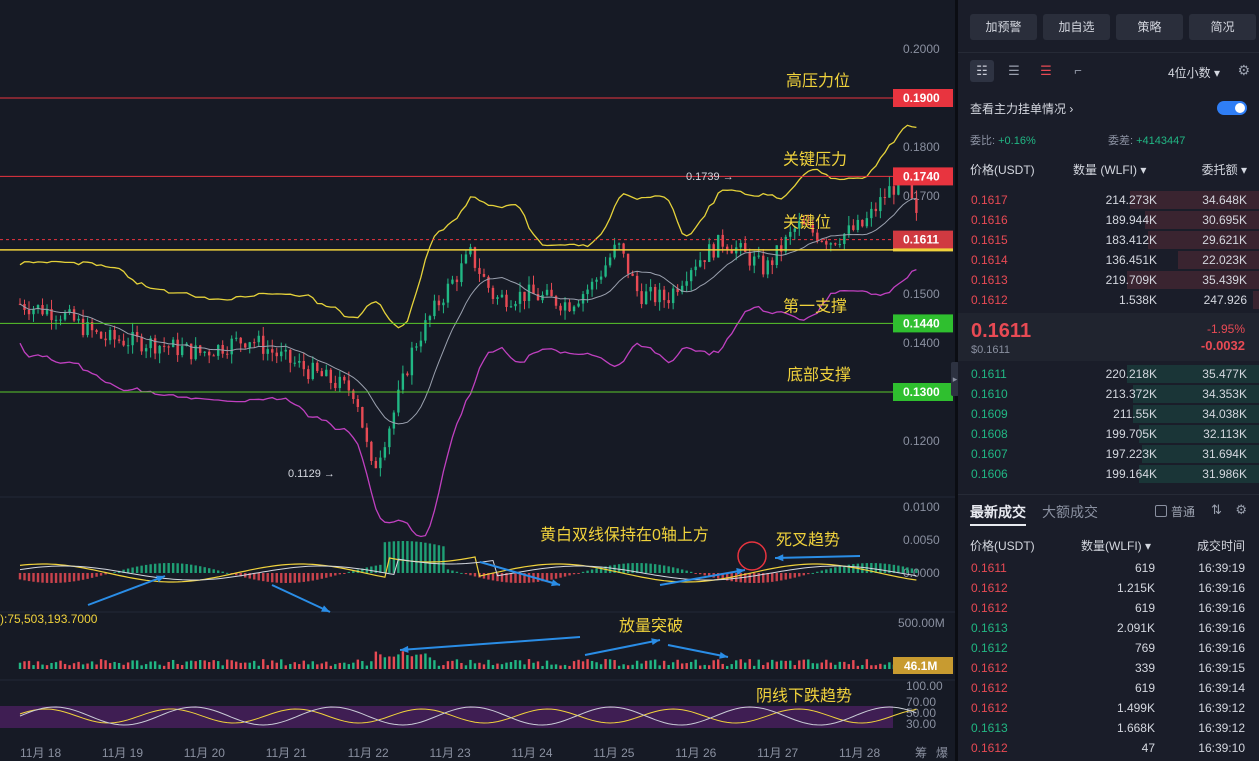  I want to click on expand-icon: ⌐, so click(1078, 70).